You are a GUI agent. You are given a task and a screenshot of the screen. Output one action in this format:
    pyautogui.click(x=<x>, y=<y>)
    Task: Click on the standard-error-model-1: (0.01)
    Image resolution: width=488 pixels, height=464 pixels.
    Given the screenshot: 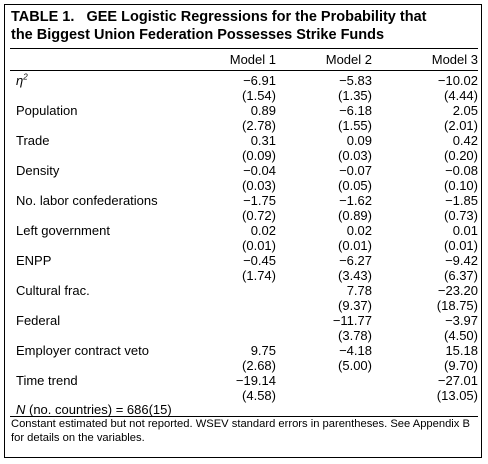 What is the action you would take?
    pyautogui.click(x=259, y=245)
    